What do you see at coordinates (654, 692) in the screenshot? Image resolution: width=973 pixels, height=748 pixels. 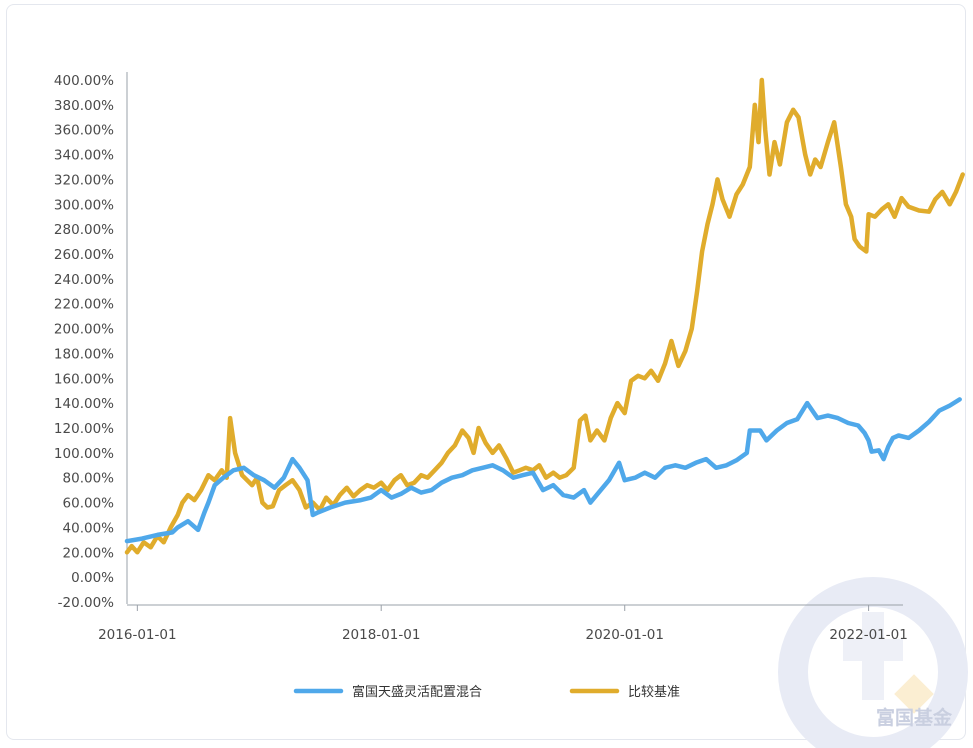 I see `legend-label-2: 比较基准` at bounding box center [654, 692].